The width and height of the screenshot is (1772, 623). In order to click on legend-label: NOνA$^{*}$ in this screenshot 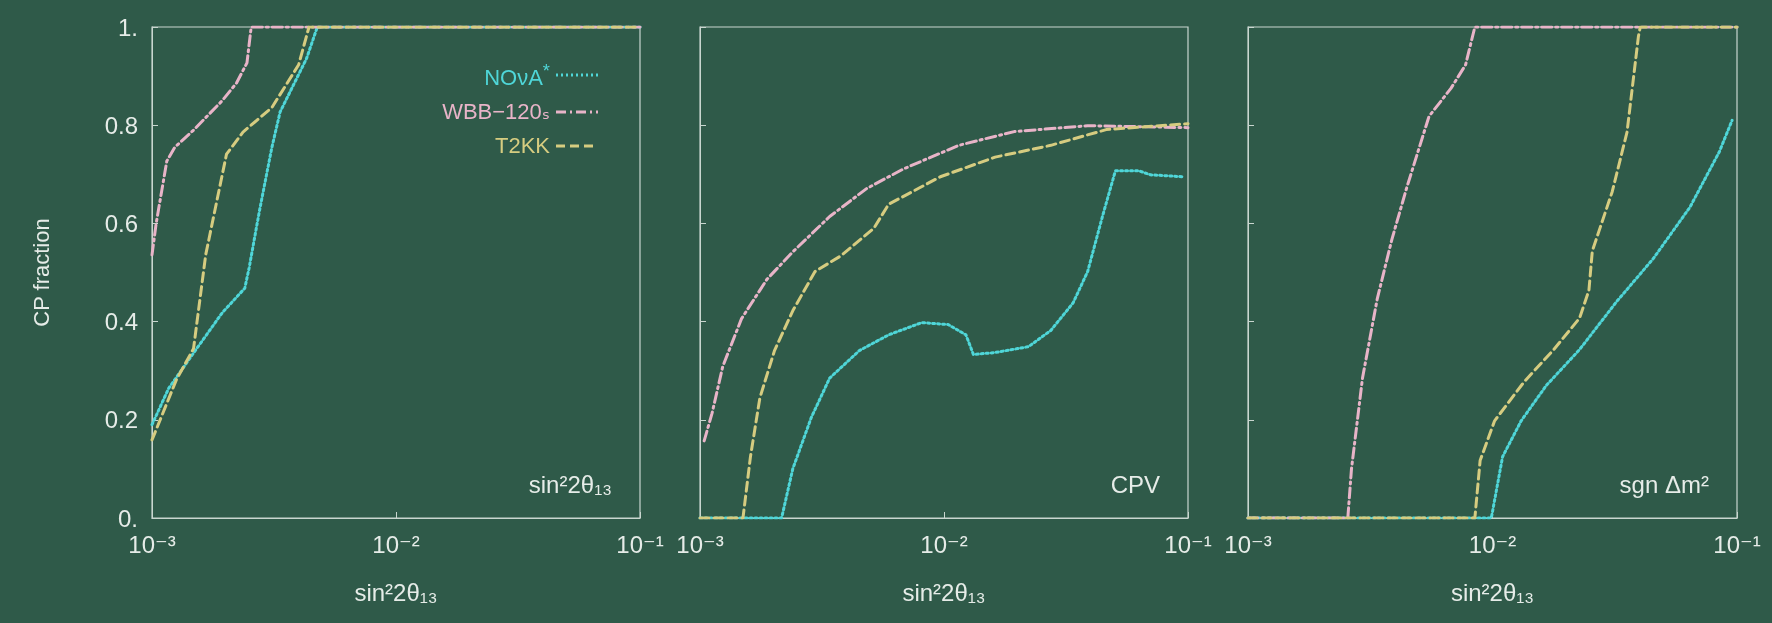, I will do `click(517, 76)`.